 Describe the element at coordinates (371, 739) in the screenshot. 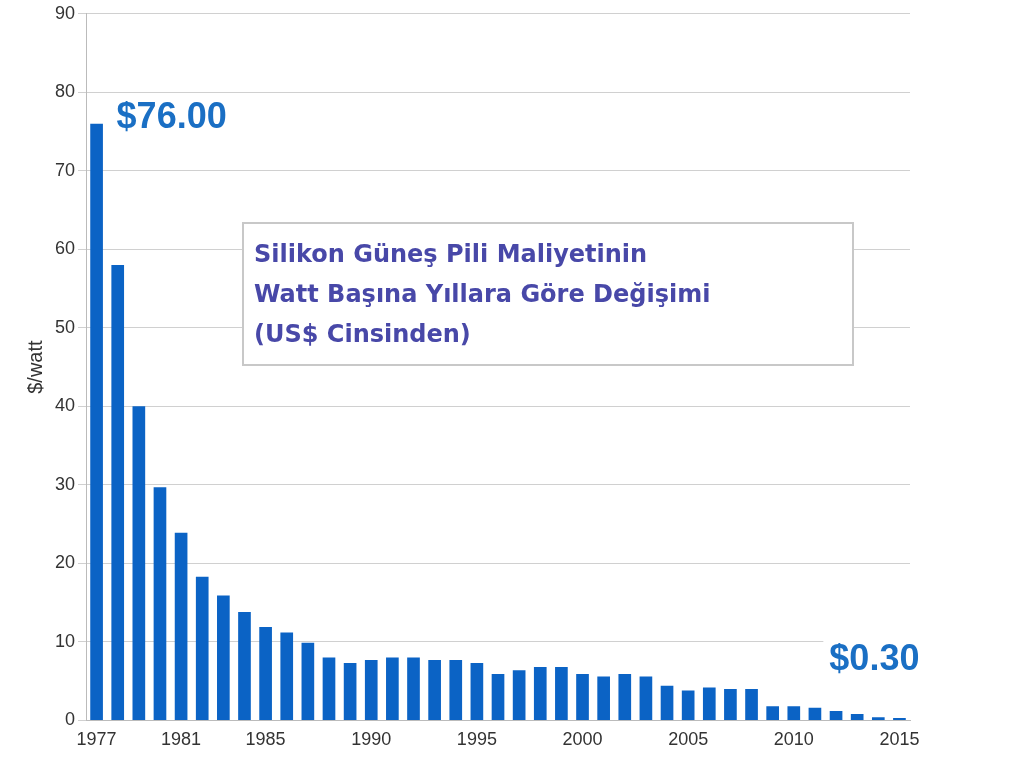

I see `x-tick-label: 1990` at that location.